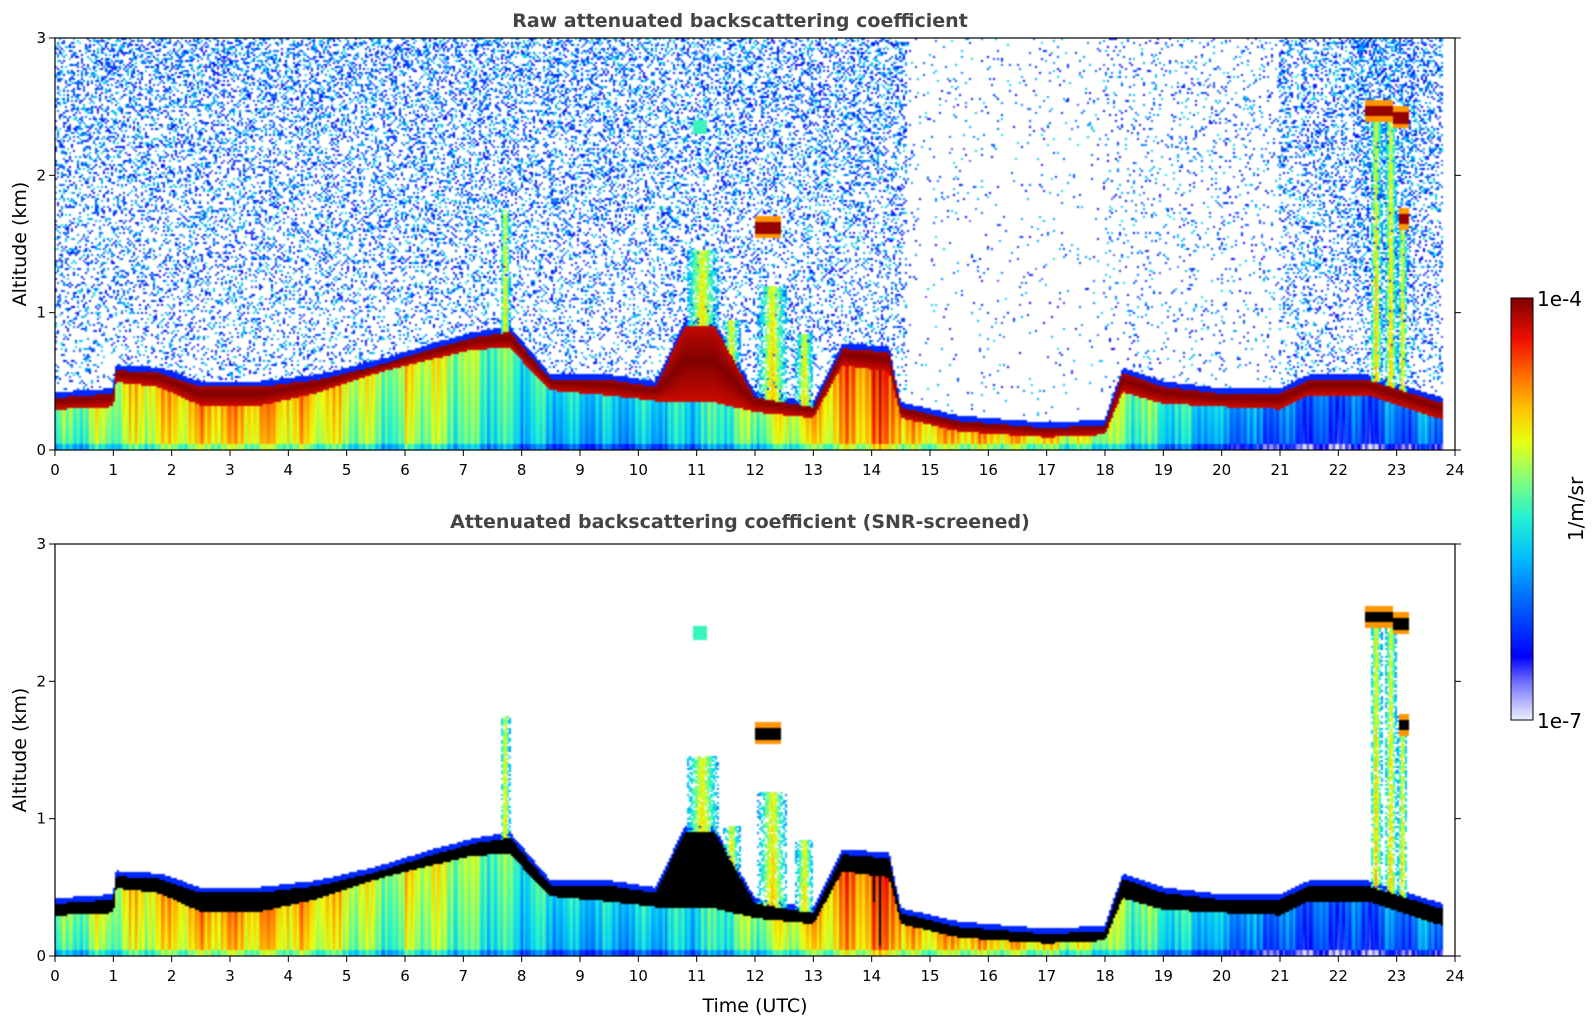 This screenshot has height=1020, width=1595. I want to click on colorbar-min-label: 1e-7, so click(1559, 721).